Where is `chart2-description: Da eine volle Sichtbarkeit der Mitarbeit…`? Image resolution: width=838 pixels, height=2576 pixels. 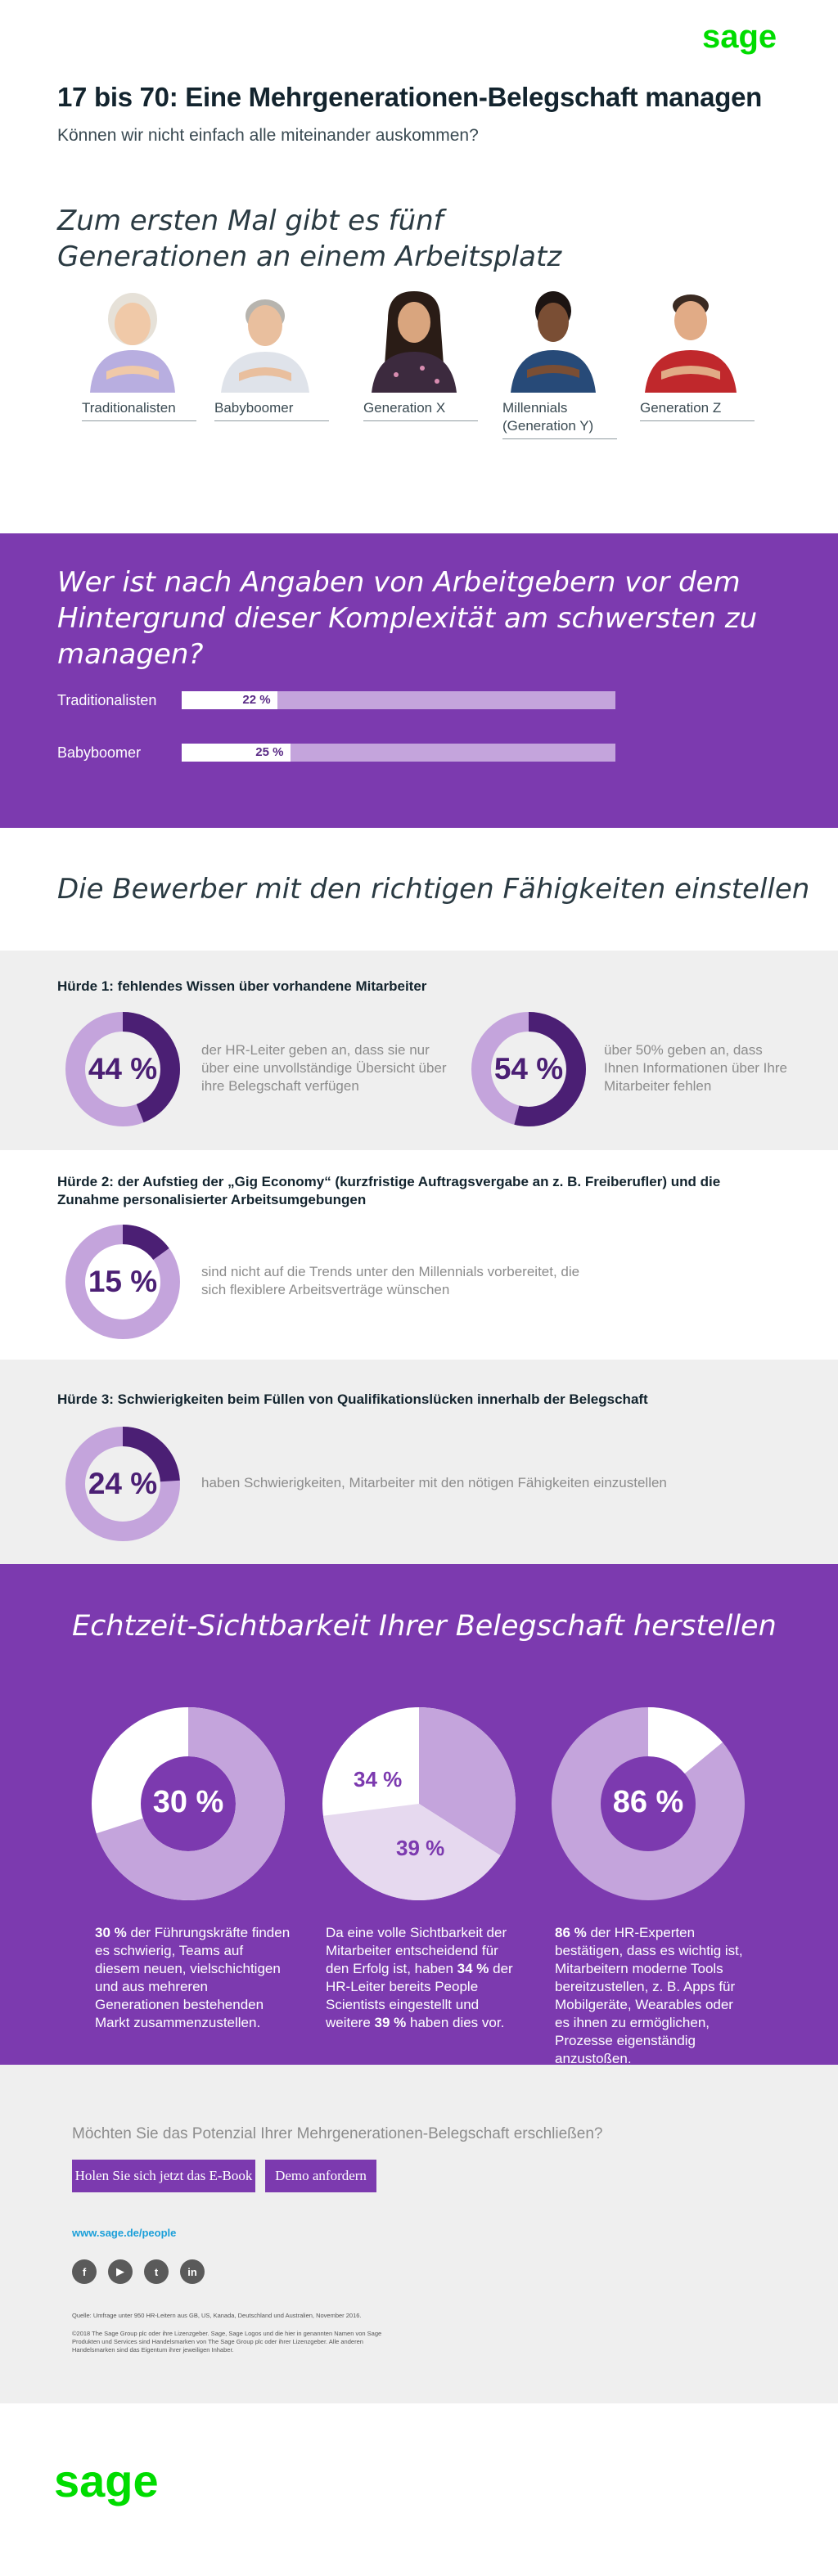
chart2-description: Da eine volle Sichtbarkeit der Mitarbeit… is located at coordinates (424, 1978).